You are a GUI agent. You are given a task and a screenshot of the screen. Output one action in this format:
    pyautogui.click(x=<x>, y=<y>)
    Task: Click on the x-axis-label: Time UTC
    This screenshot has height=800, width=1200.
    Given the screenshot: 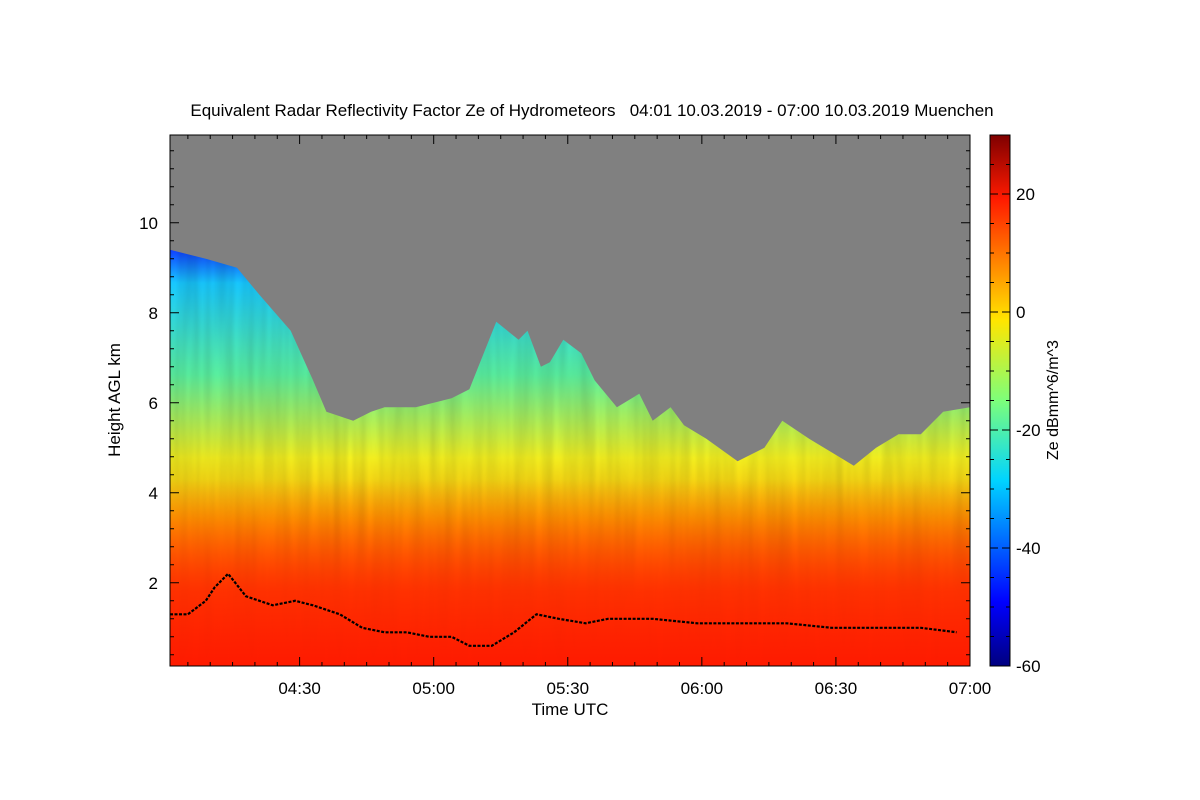 What is the action you would take?
    pyautogui.click(x=570, y=709)
    